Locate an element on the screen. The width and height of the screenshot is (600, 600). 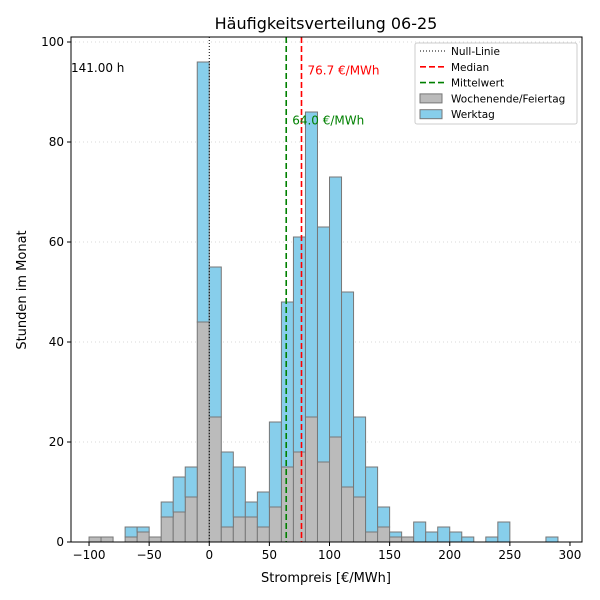
y-tick-label: 0 is located at coordinates (60, 542).